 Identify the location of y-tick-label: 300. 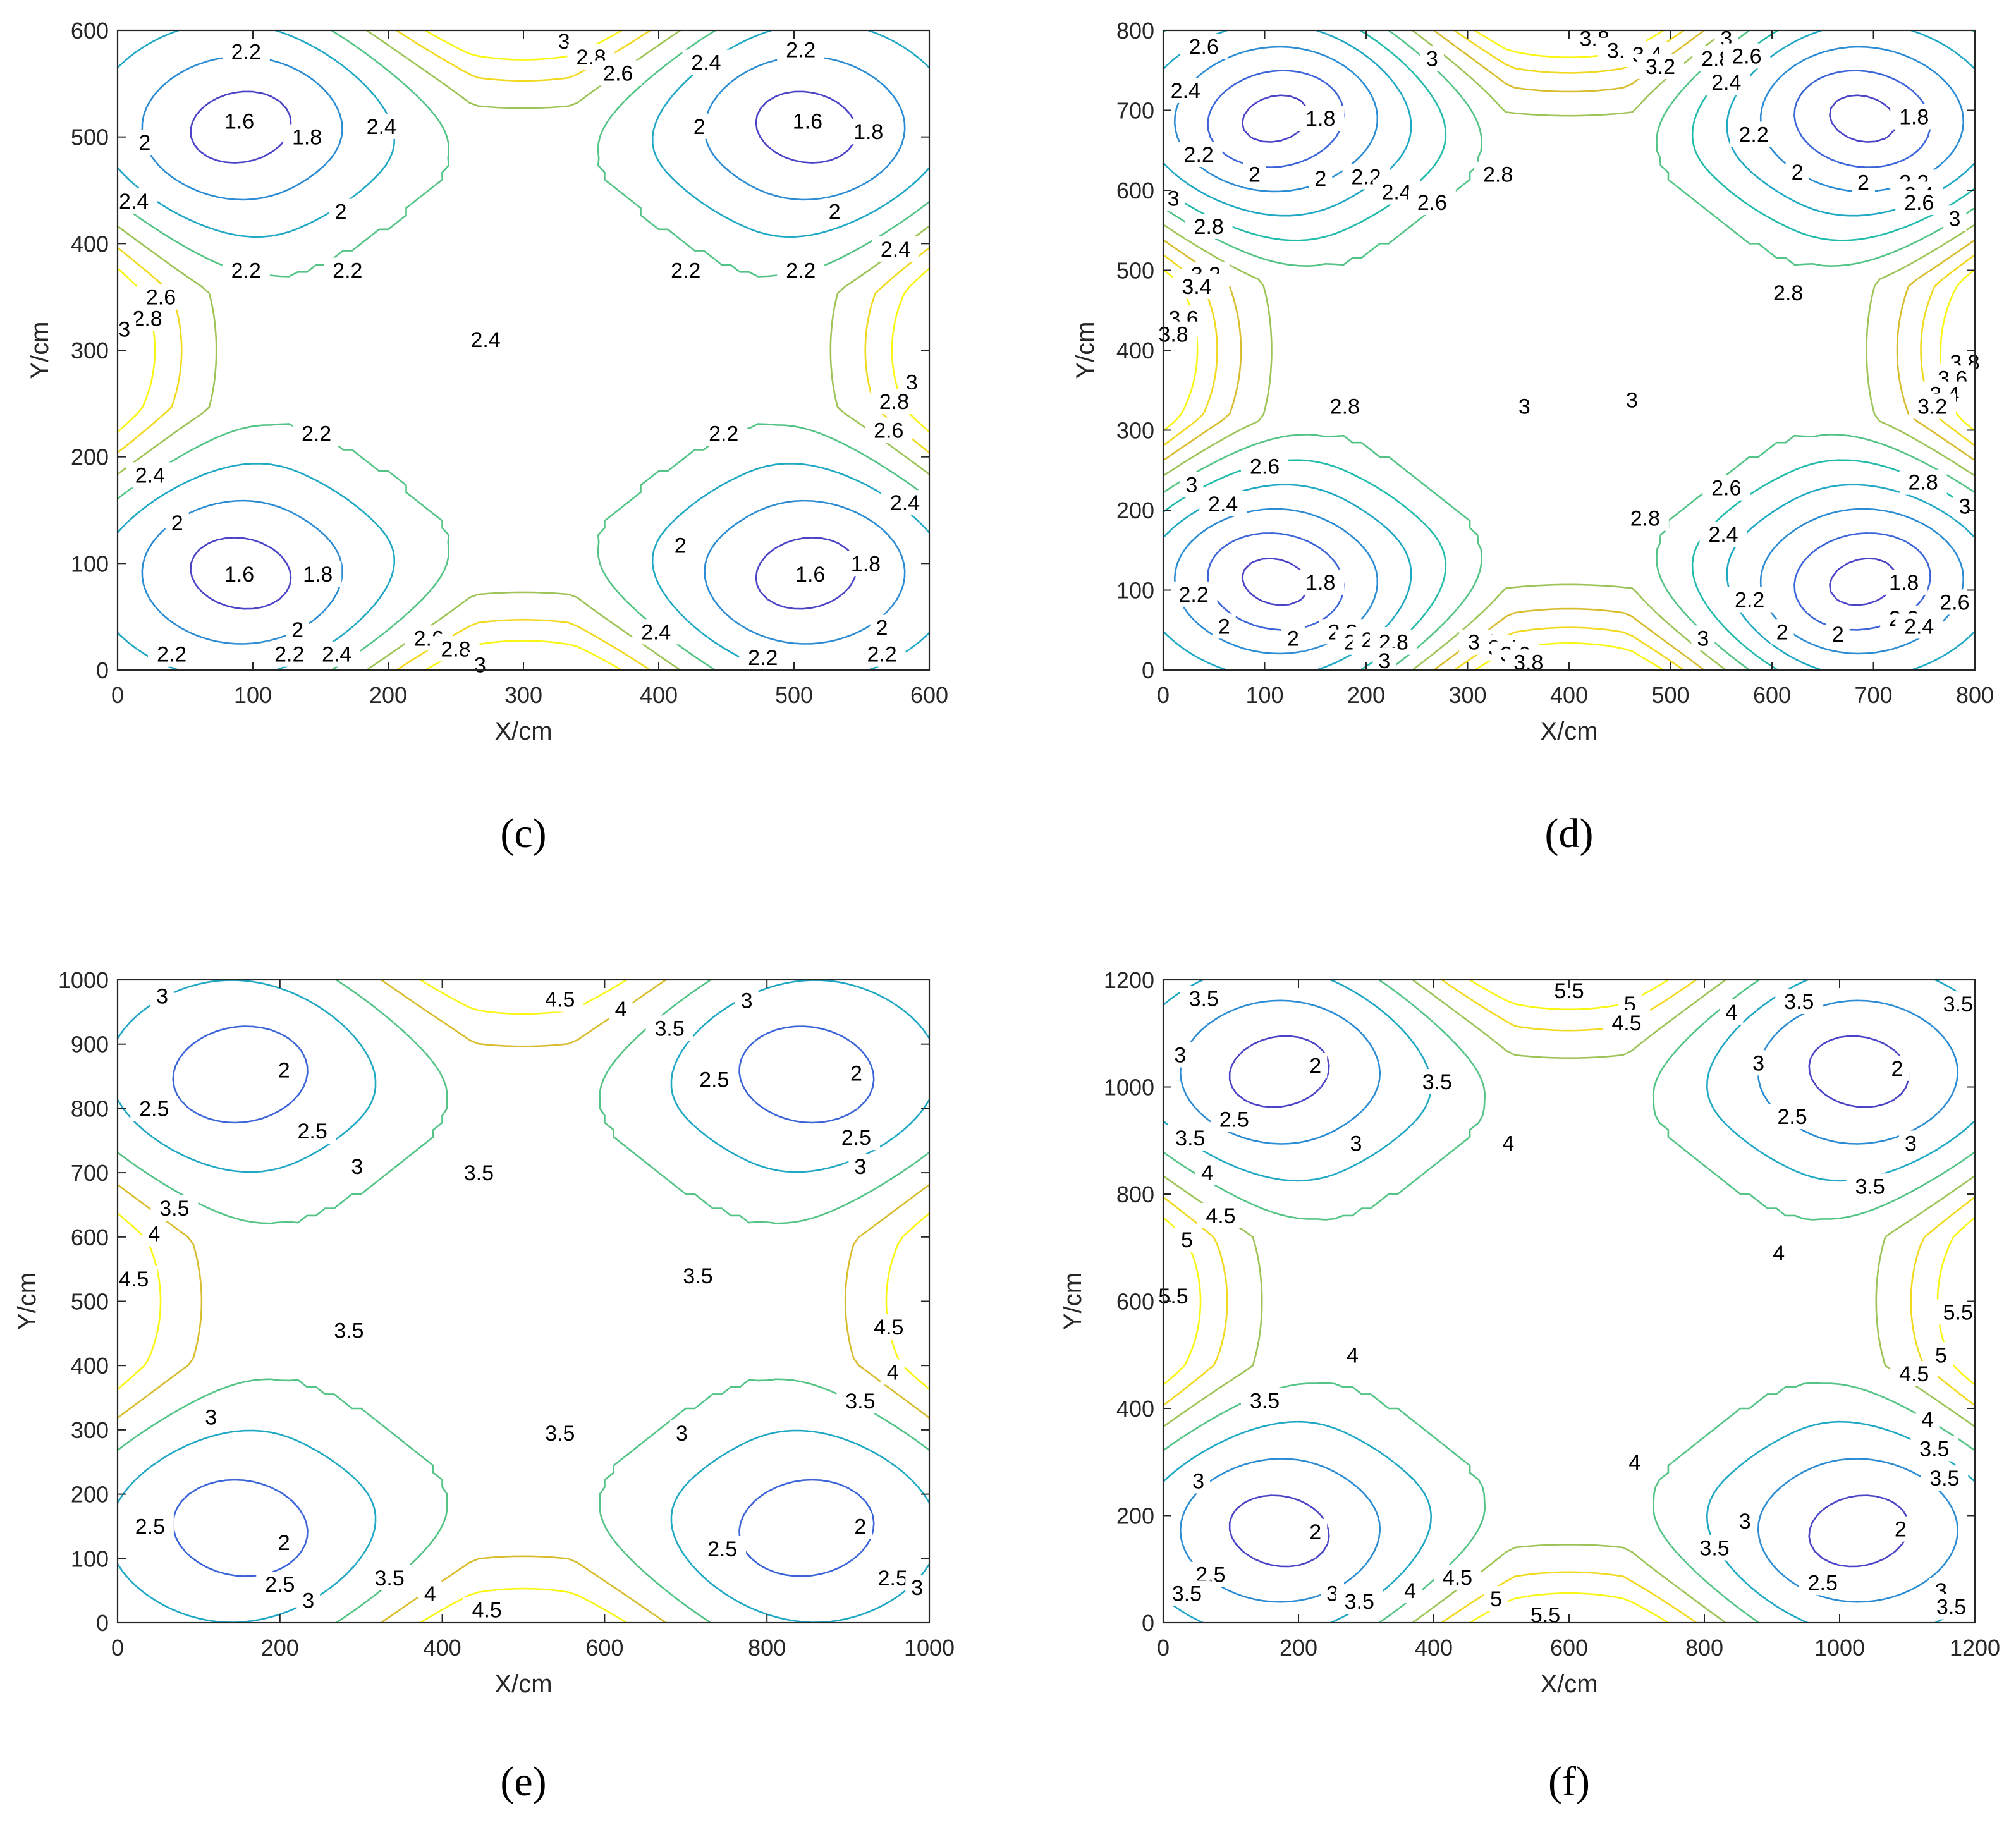
(90, 350).